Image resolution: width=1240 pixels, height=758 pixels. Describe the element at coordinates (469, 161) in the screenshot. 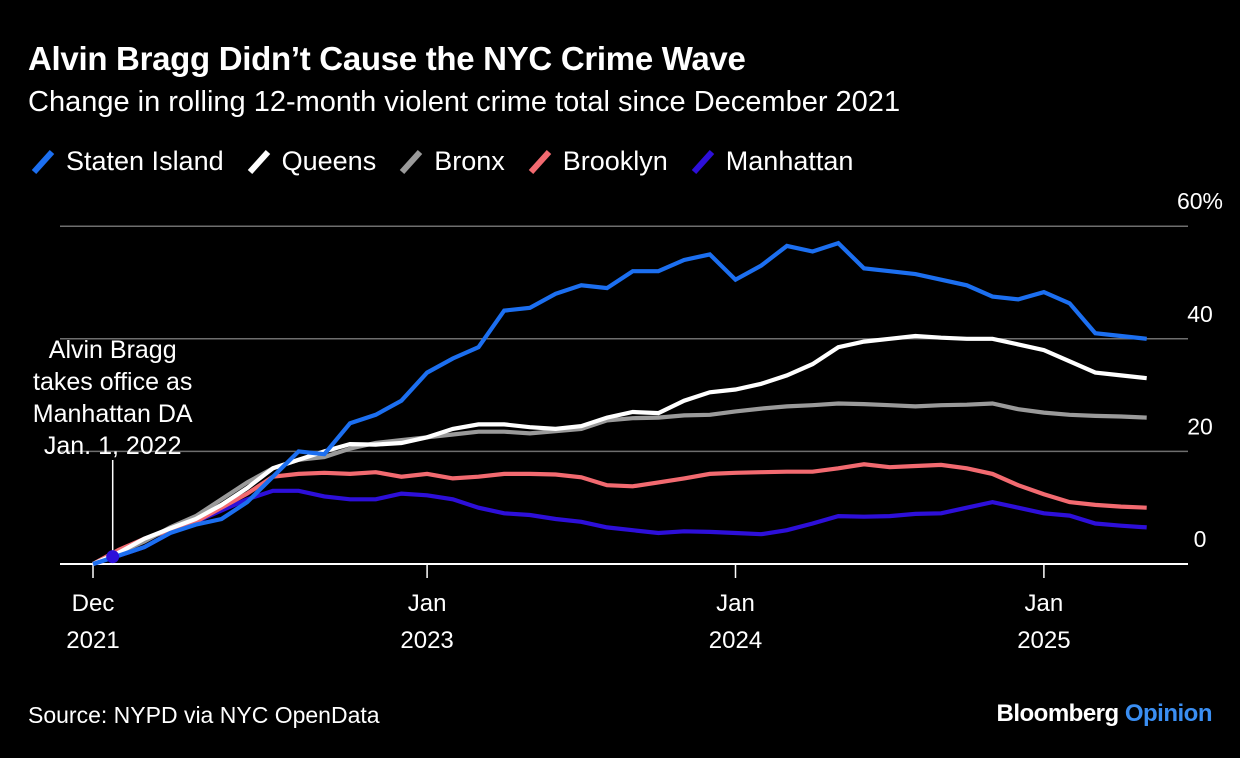

I see `legend-label: Bronx` at that location.